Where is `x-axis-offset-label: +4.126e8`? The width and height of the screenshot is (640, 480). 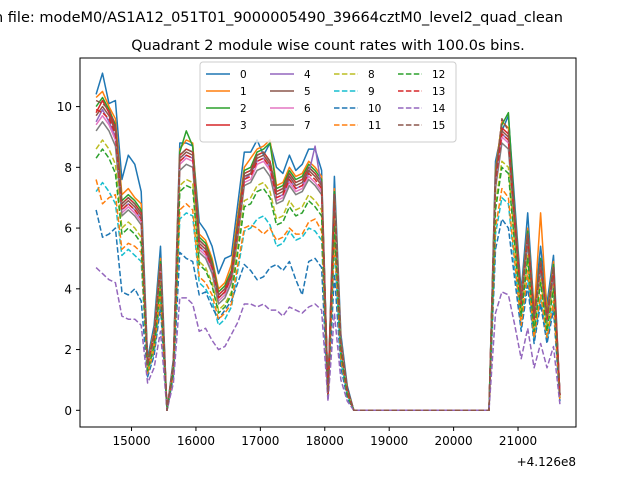 x-axis-offset-label: +4.126e8 is located at coordinates (546, 462).